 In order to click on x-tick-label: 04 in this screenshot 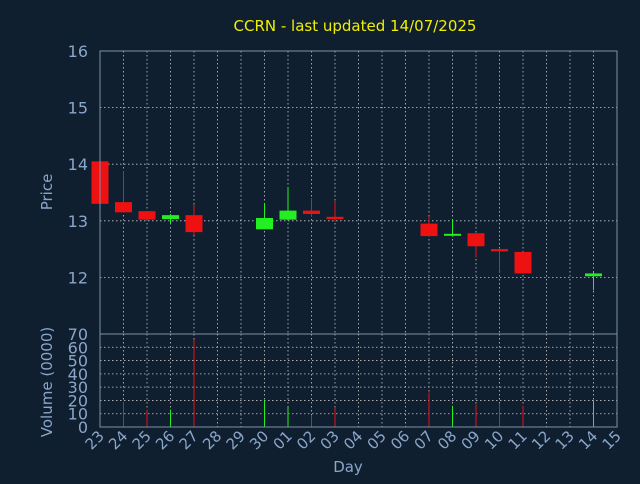, I will do `click(353, 440)`.